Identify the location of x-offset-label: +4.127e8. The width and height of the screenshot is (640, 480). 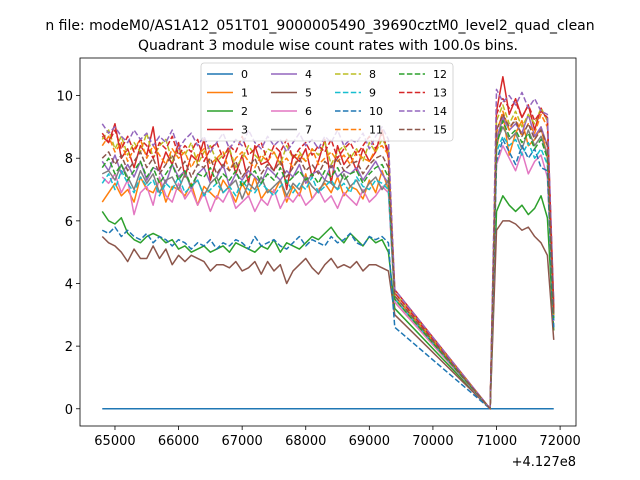
(544, 462).